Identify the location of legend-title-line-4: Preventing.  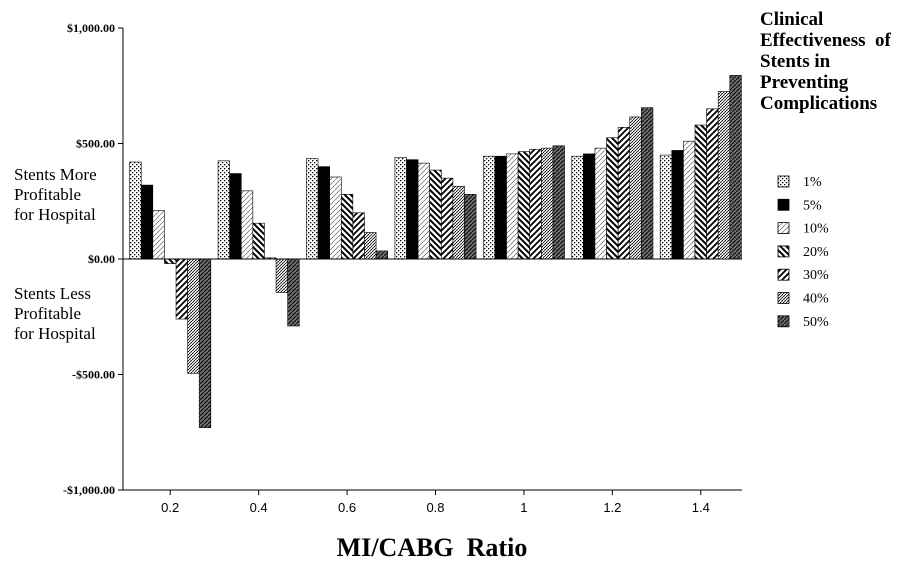
(804, 82).